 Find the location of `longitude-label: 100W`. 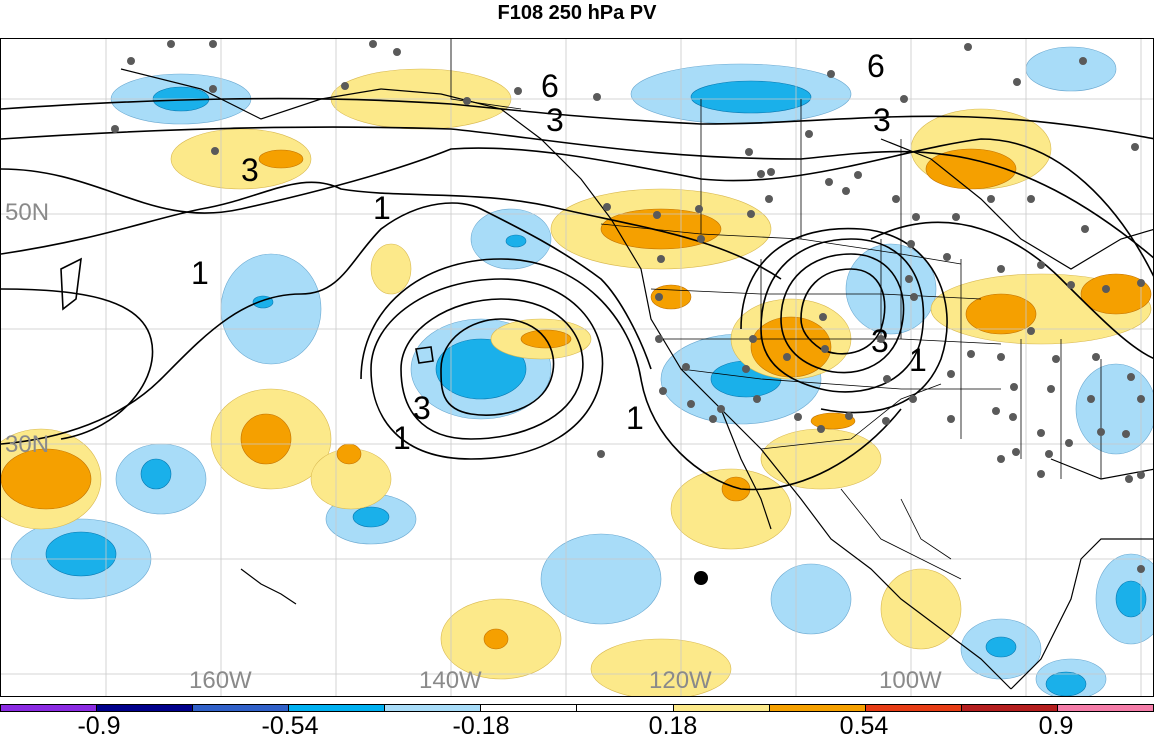

longitude-label: 100W is located at coordinates (910, 680).